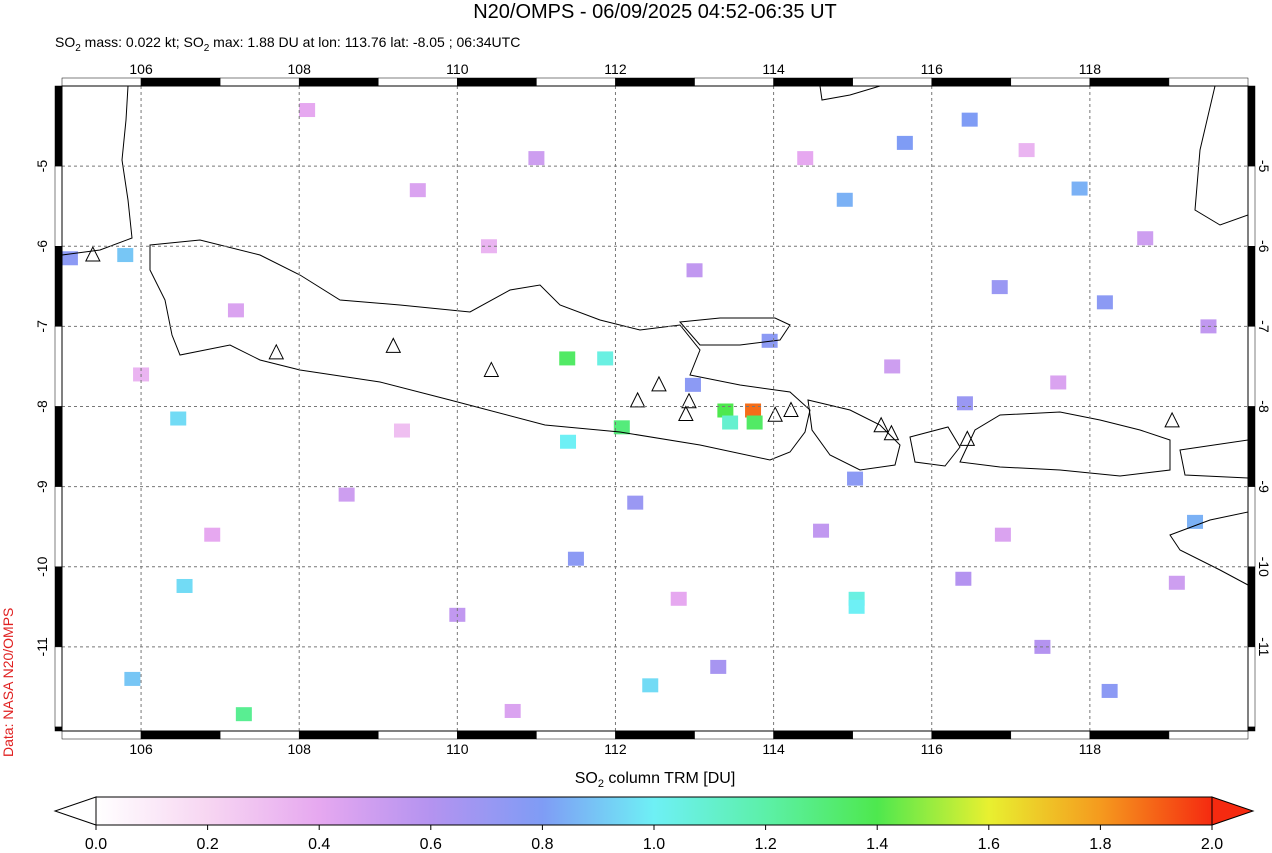 The image size is (1272, 853). Describe the element at coordinates (773, 749) in the screenshot. I see `x-tick-label-bottom: 114` at that location.